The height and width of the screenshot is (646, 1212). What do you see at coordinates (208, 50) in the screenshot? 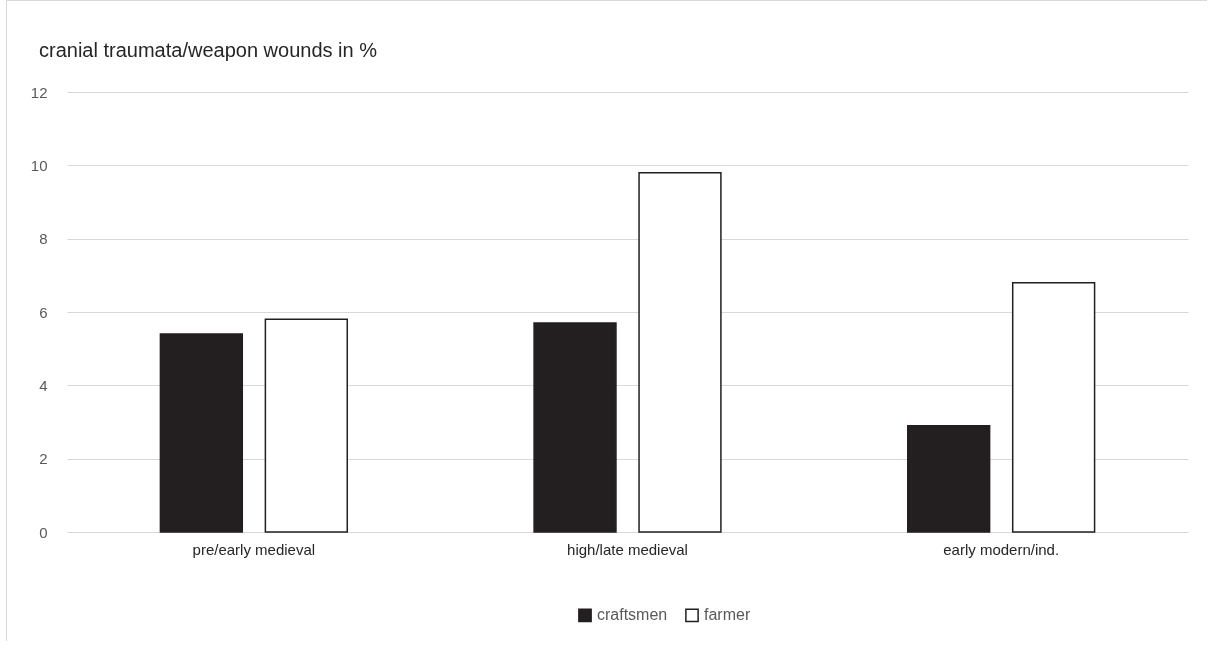
I see `chart-title: cranial traumata/weapon wounds in %` at bounding box center [208, 50].